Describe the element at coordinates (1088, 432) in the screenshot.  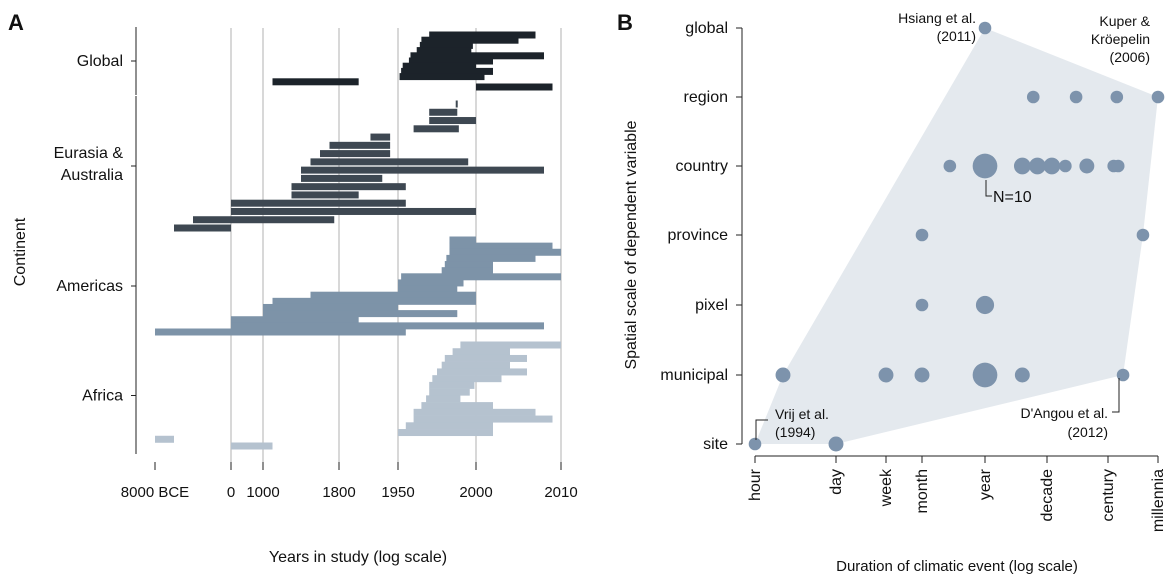
I see `annotation-dangou-line2: (2012)` at that location.